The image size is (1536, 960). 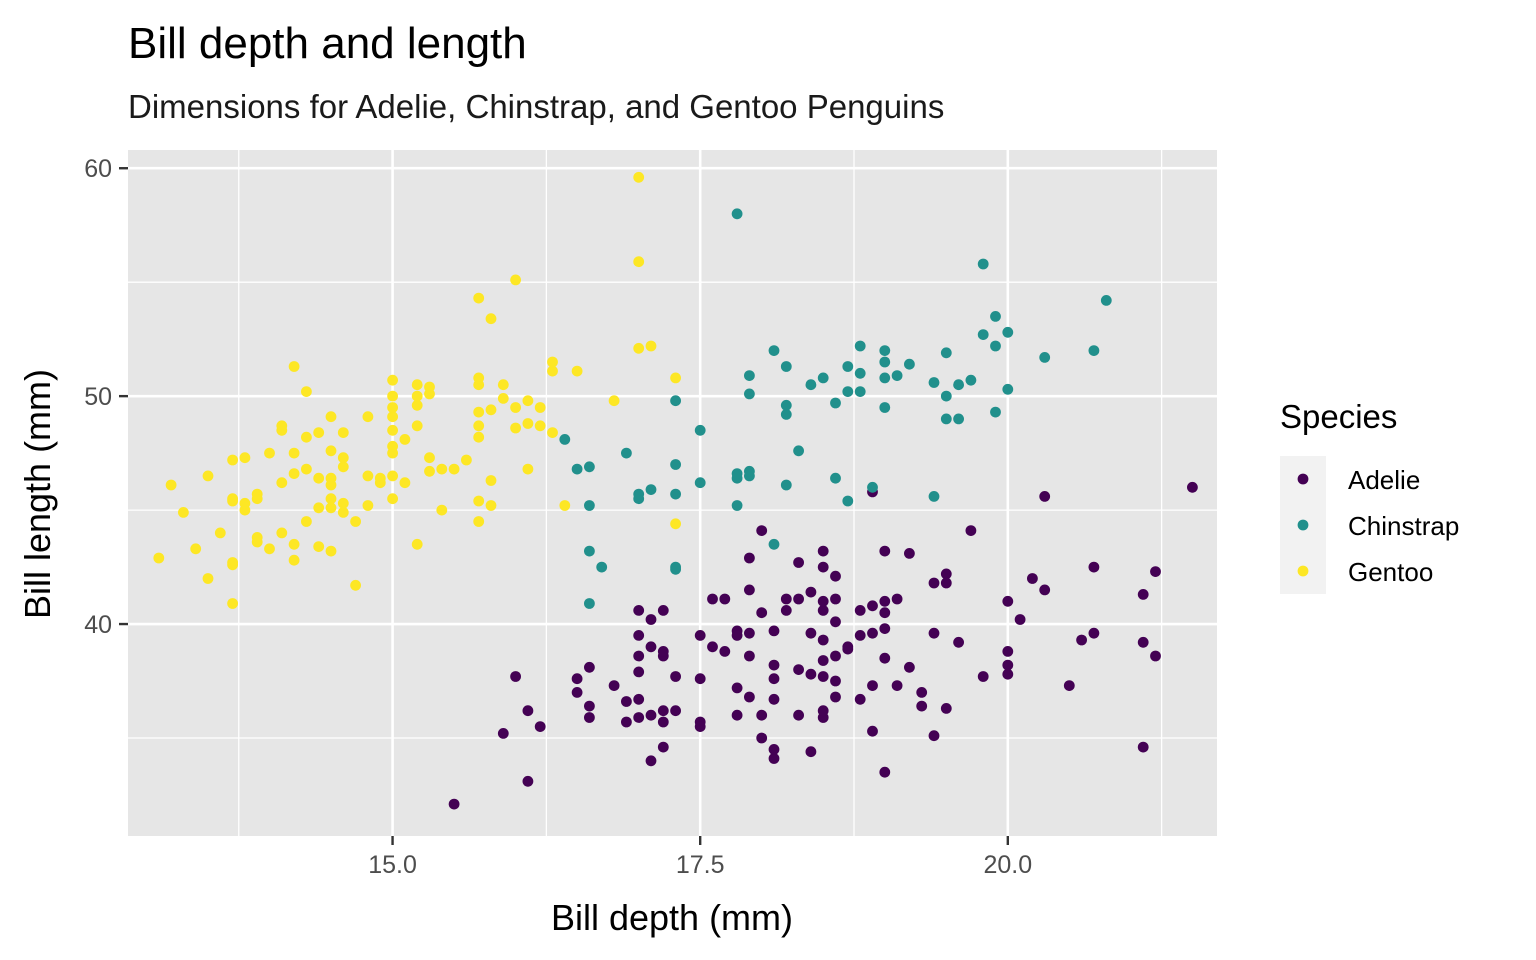 What do you see at coordinates (1378, 526) in the screenshot?
I see `legend-item-chinstrap: Chinstrap` at bounding box center [1378, 526].